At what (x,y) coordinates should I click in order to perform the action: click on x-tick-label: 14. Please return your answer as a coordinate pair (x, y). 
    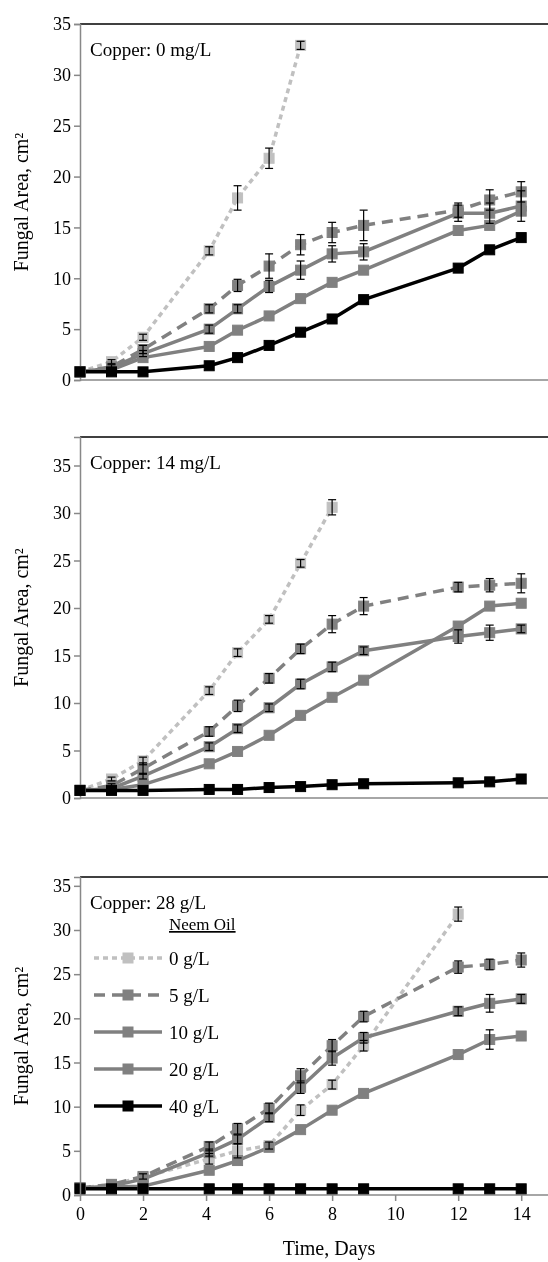
    Looking at the image, I should click on (521, 1214).